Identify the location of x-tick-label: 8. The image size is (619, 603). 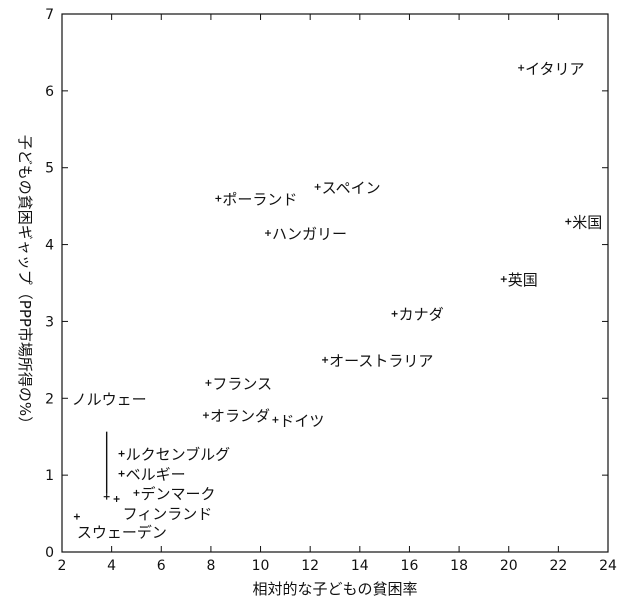
(210, 566).